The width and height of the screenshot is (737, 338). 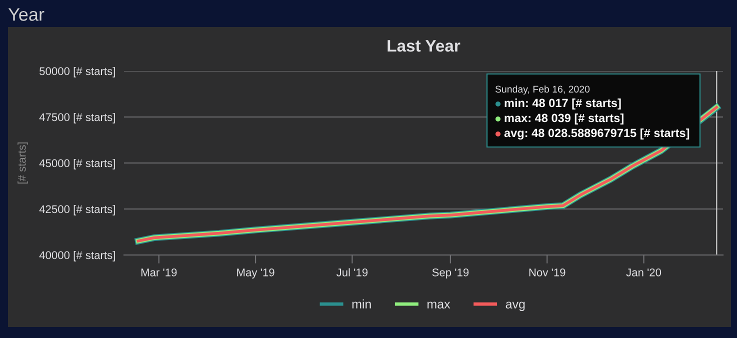 I want to click on chart-title: Last Year, so click(x=424, y=46).